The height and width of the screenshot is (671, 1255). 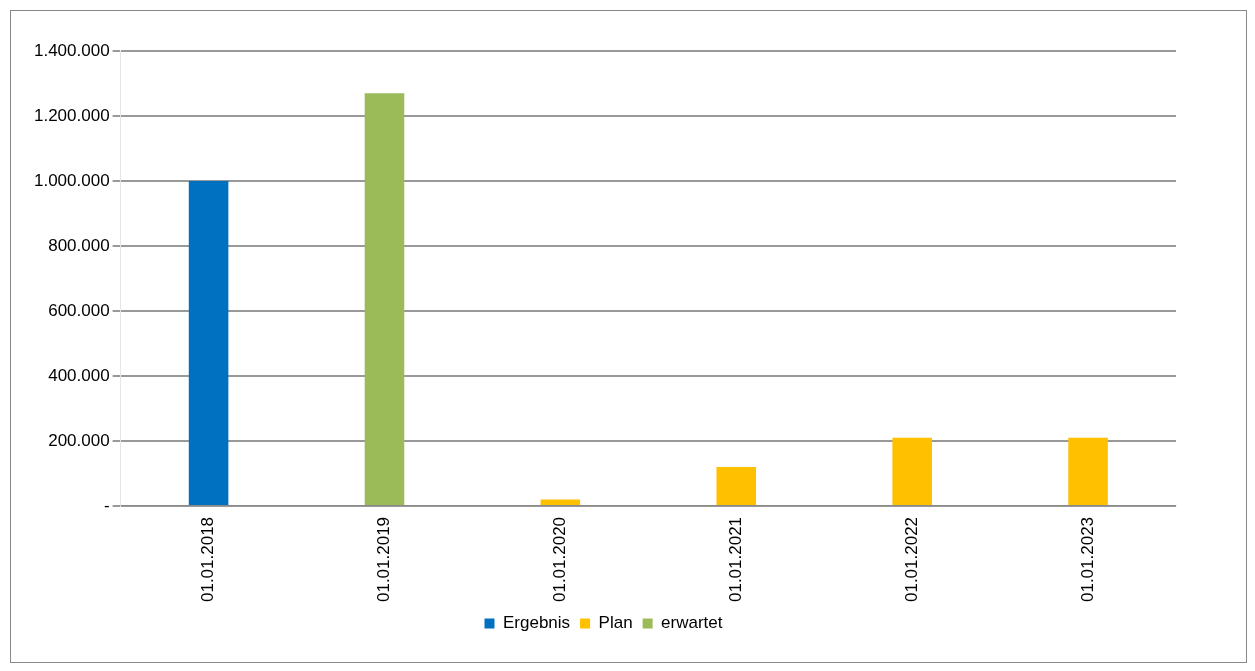 What do you see at coordinates (79, 245) in the screenshot?
I see `y-tick-label: 800.000` at bounding box center [79, 245].